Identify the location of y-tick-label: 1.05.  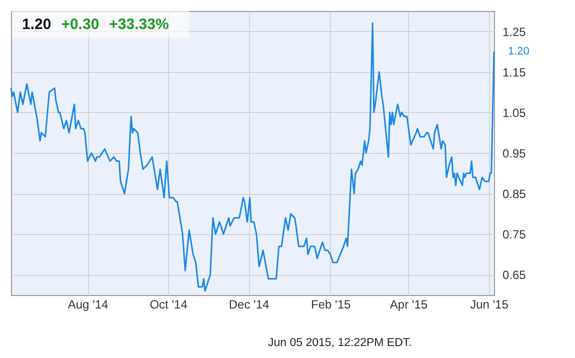
(514, 113).